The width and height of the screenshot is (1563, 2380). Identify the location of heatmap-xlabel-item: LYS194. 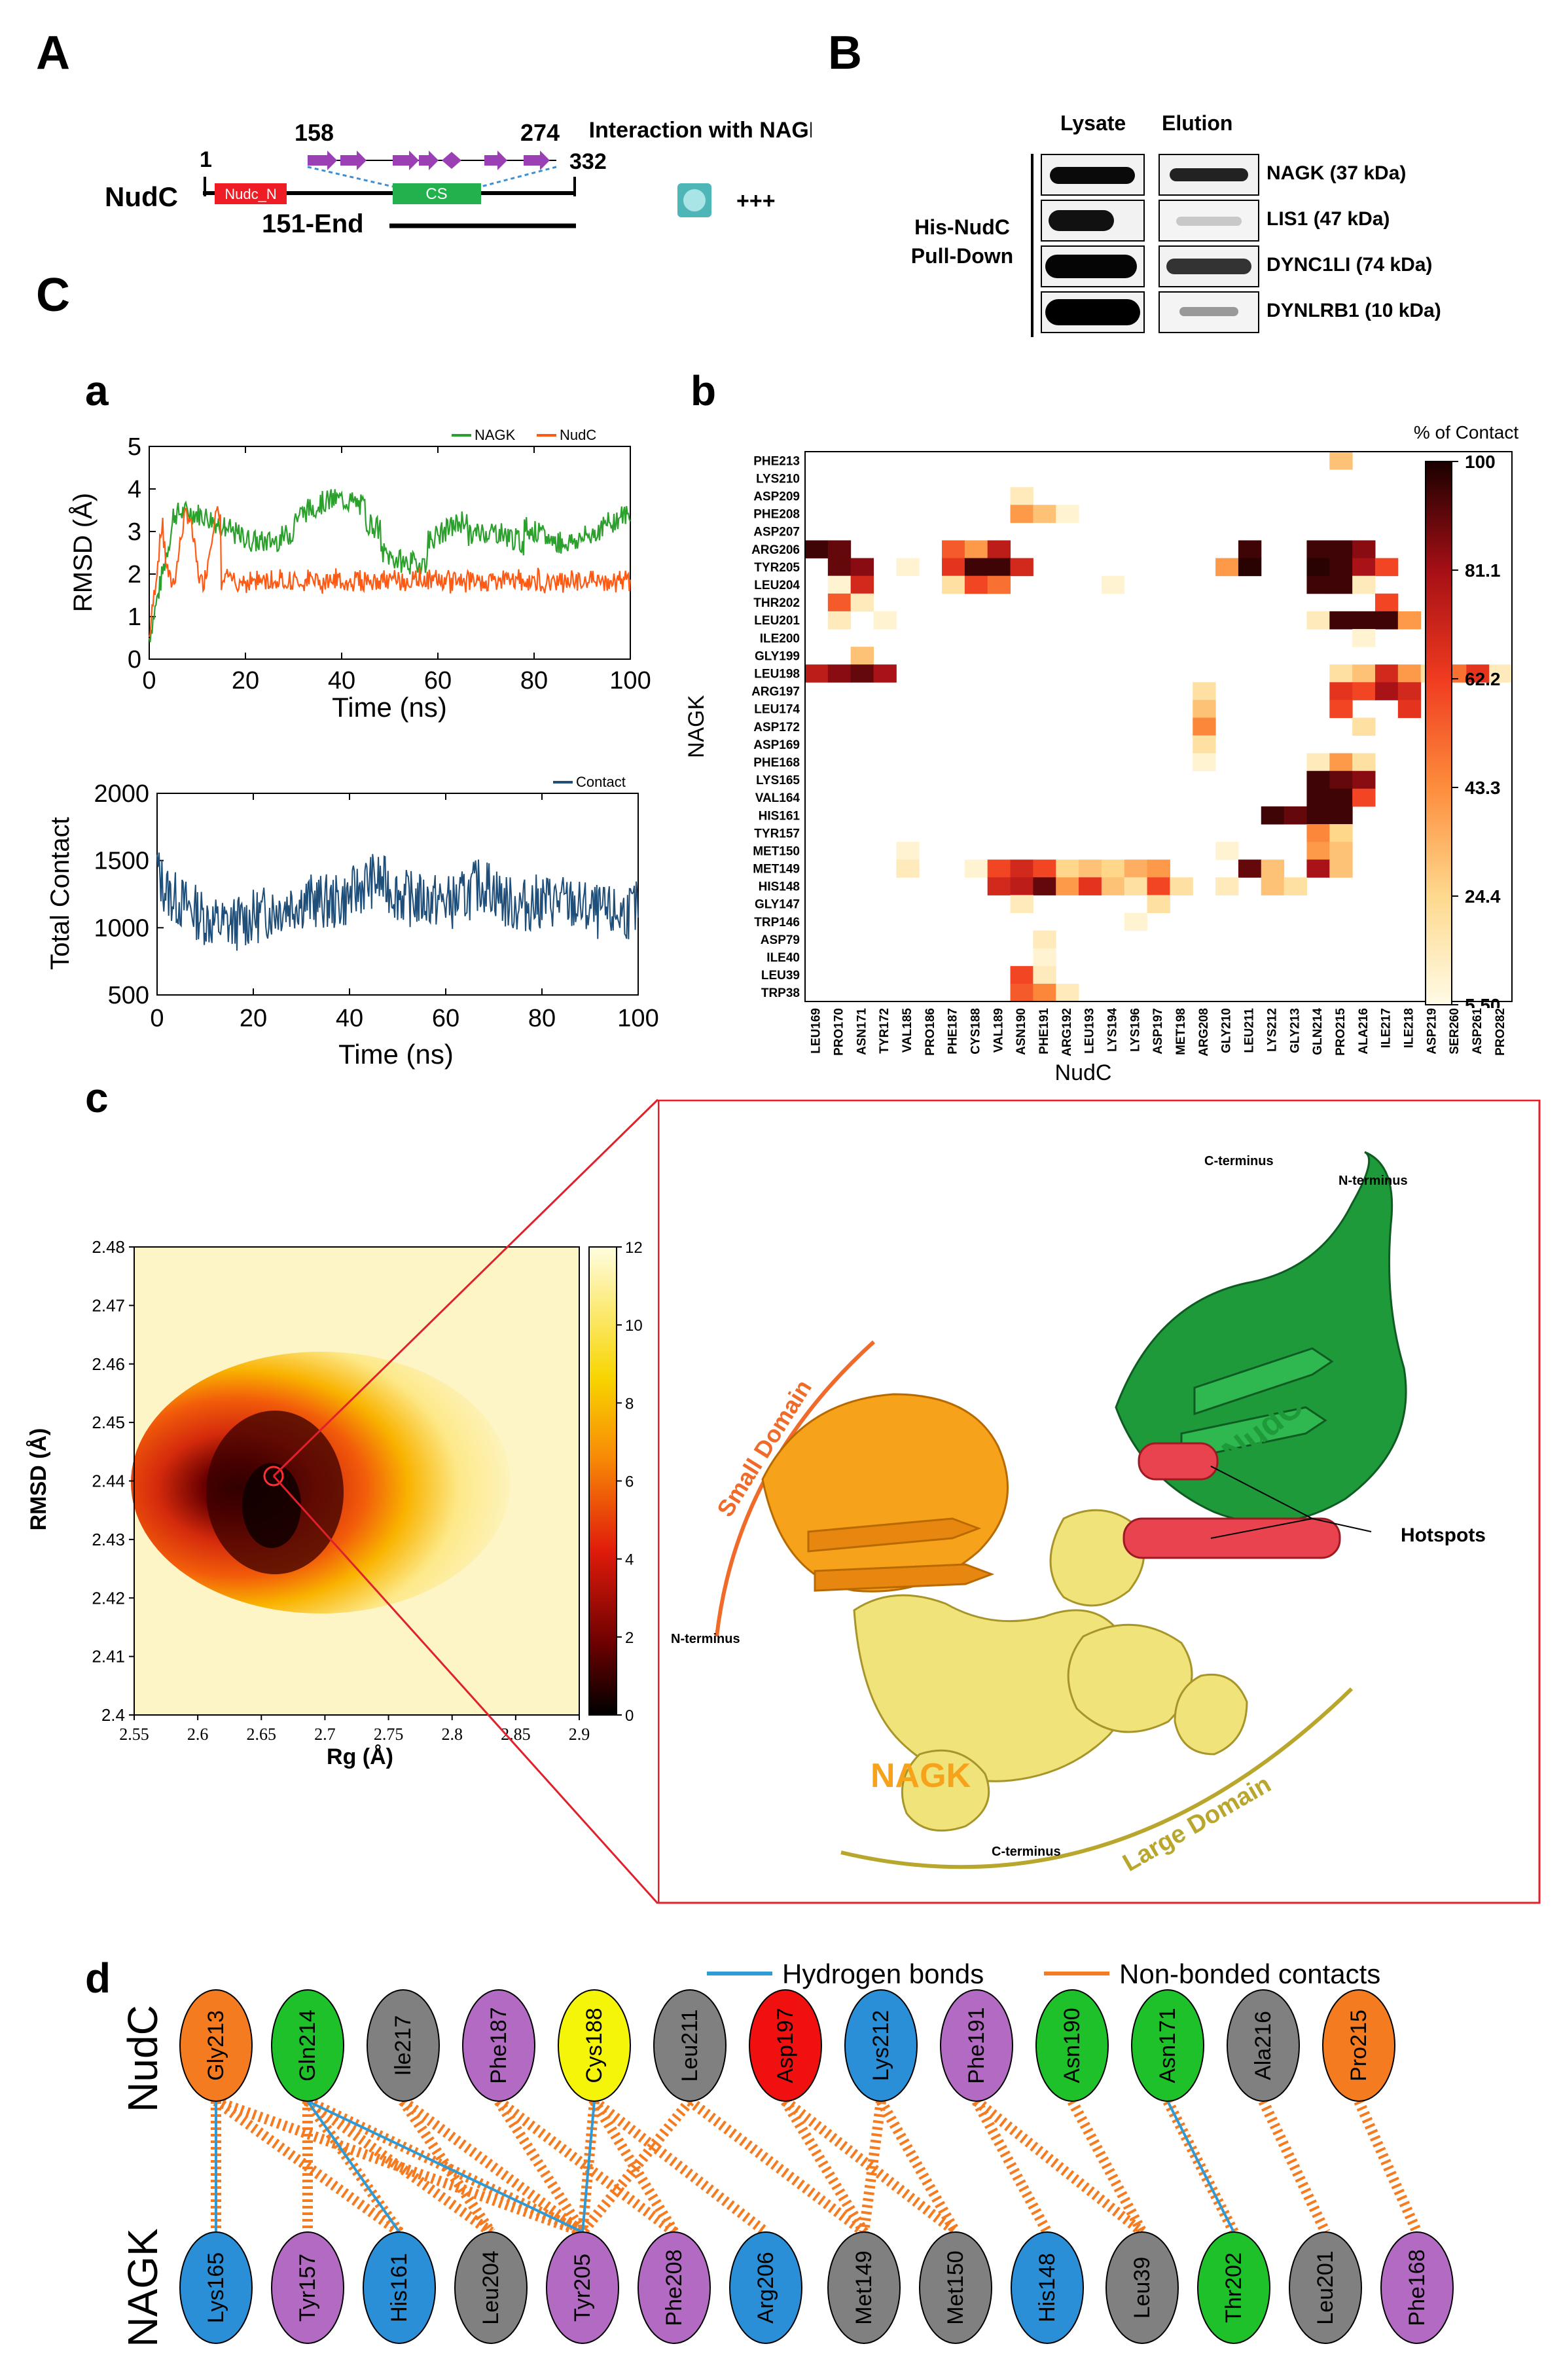
(1113, 1030).